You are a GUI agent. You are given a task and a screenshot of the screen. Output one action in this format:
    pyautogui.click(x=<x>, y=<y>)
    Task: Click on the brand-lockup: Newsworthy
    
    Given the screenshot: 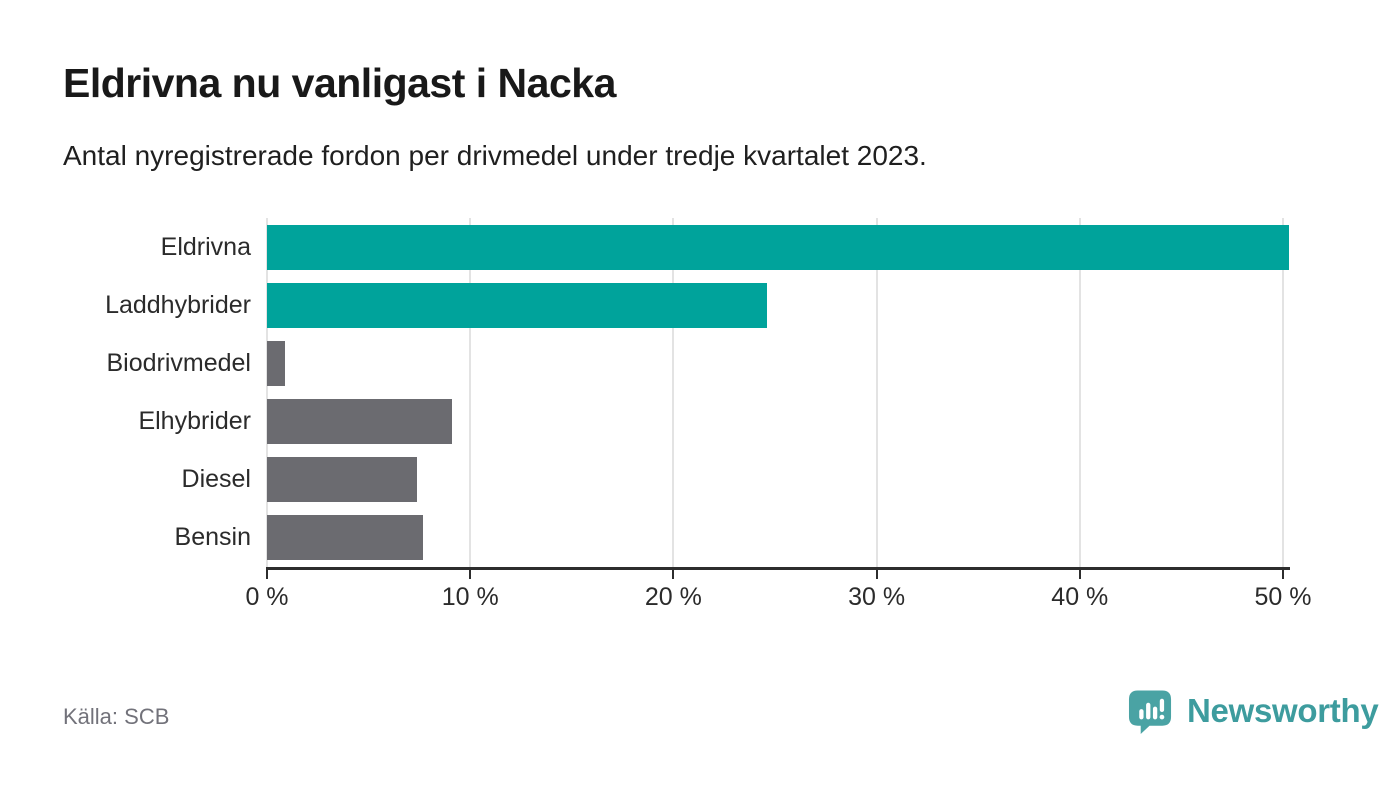 What is the action you would take?
    pyautogui.click(x=1253, y=712)
    